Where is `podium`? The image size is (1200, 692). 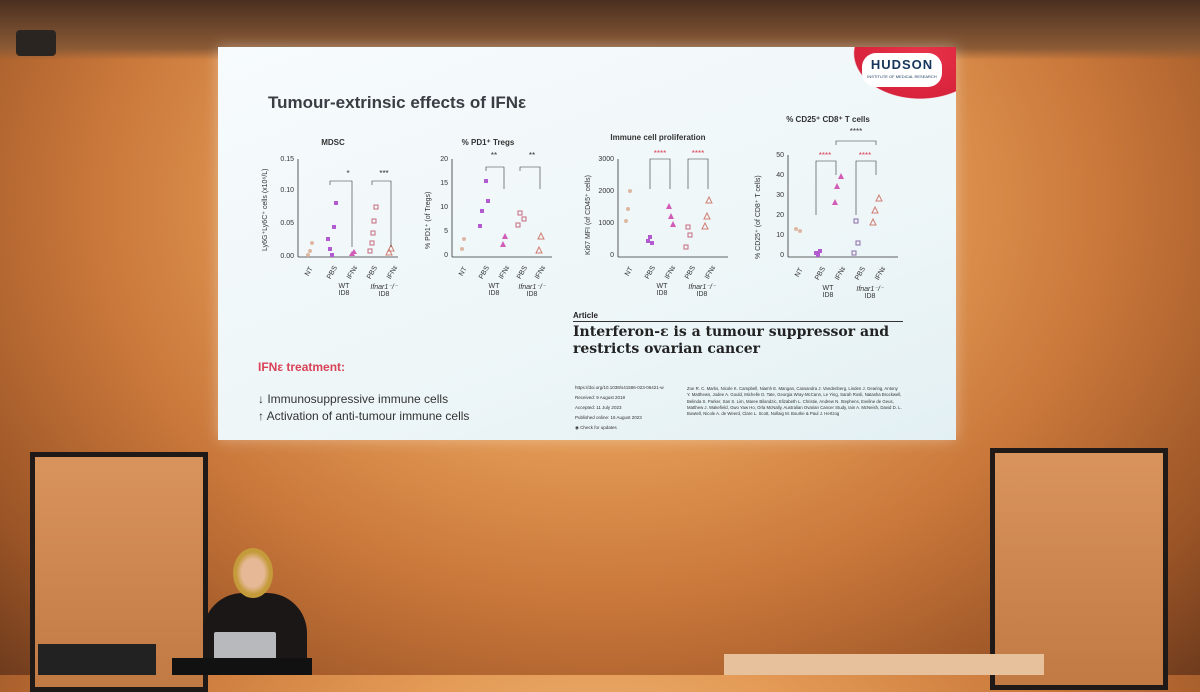 podium is located at coordinates (242, 666).